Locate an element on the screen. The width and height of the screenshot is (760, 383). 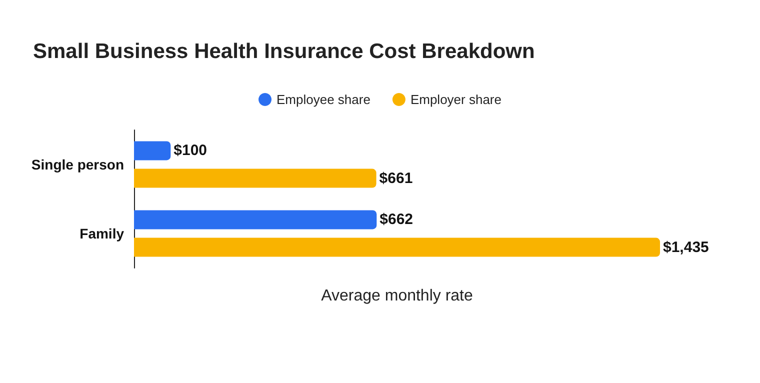
legend-label: Employee share is located at coordinates (323, 99).